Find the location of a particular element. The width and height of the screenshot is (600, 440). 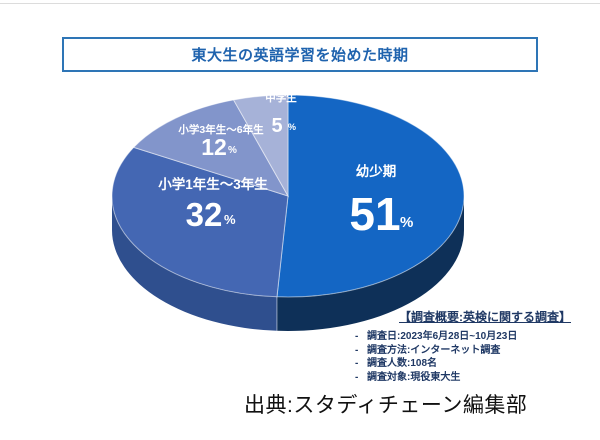

survey-item: 調査対象:現役東大生 is located at coordinates (462, 378).